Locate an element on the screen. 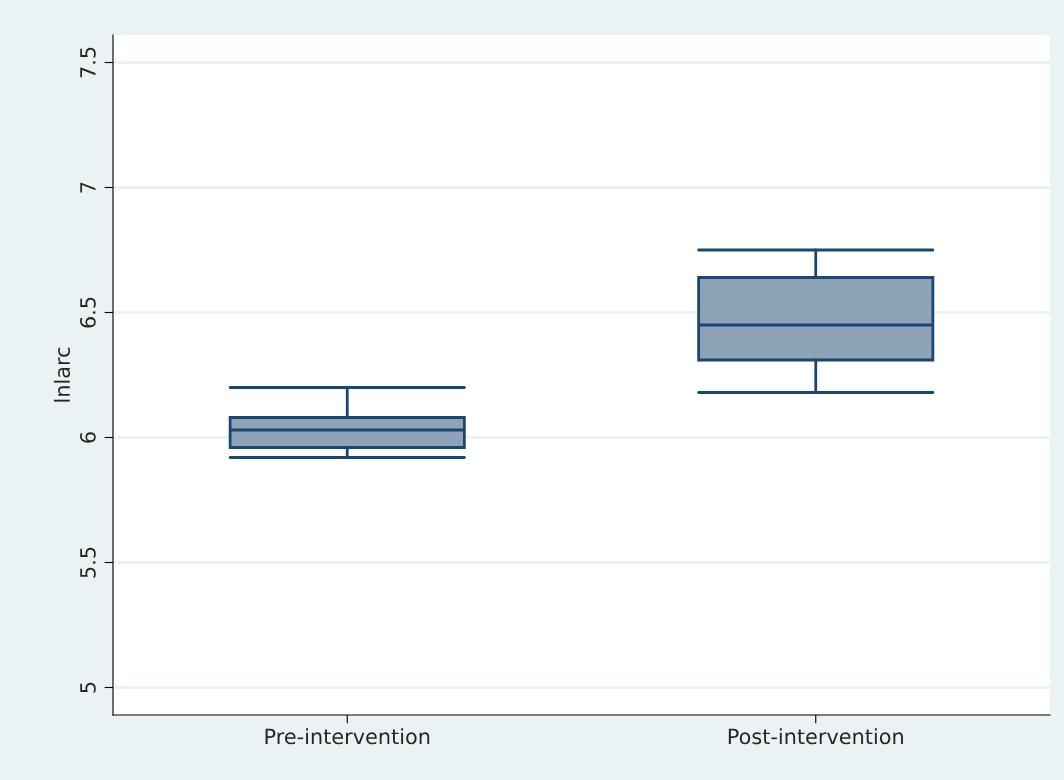 This screenshot has width=1064, height=780. y-tick-label: 6.5 is located at coordinates (88, 312).